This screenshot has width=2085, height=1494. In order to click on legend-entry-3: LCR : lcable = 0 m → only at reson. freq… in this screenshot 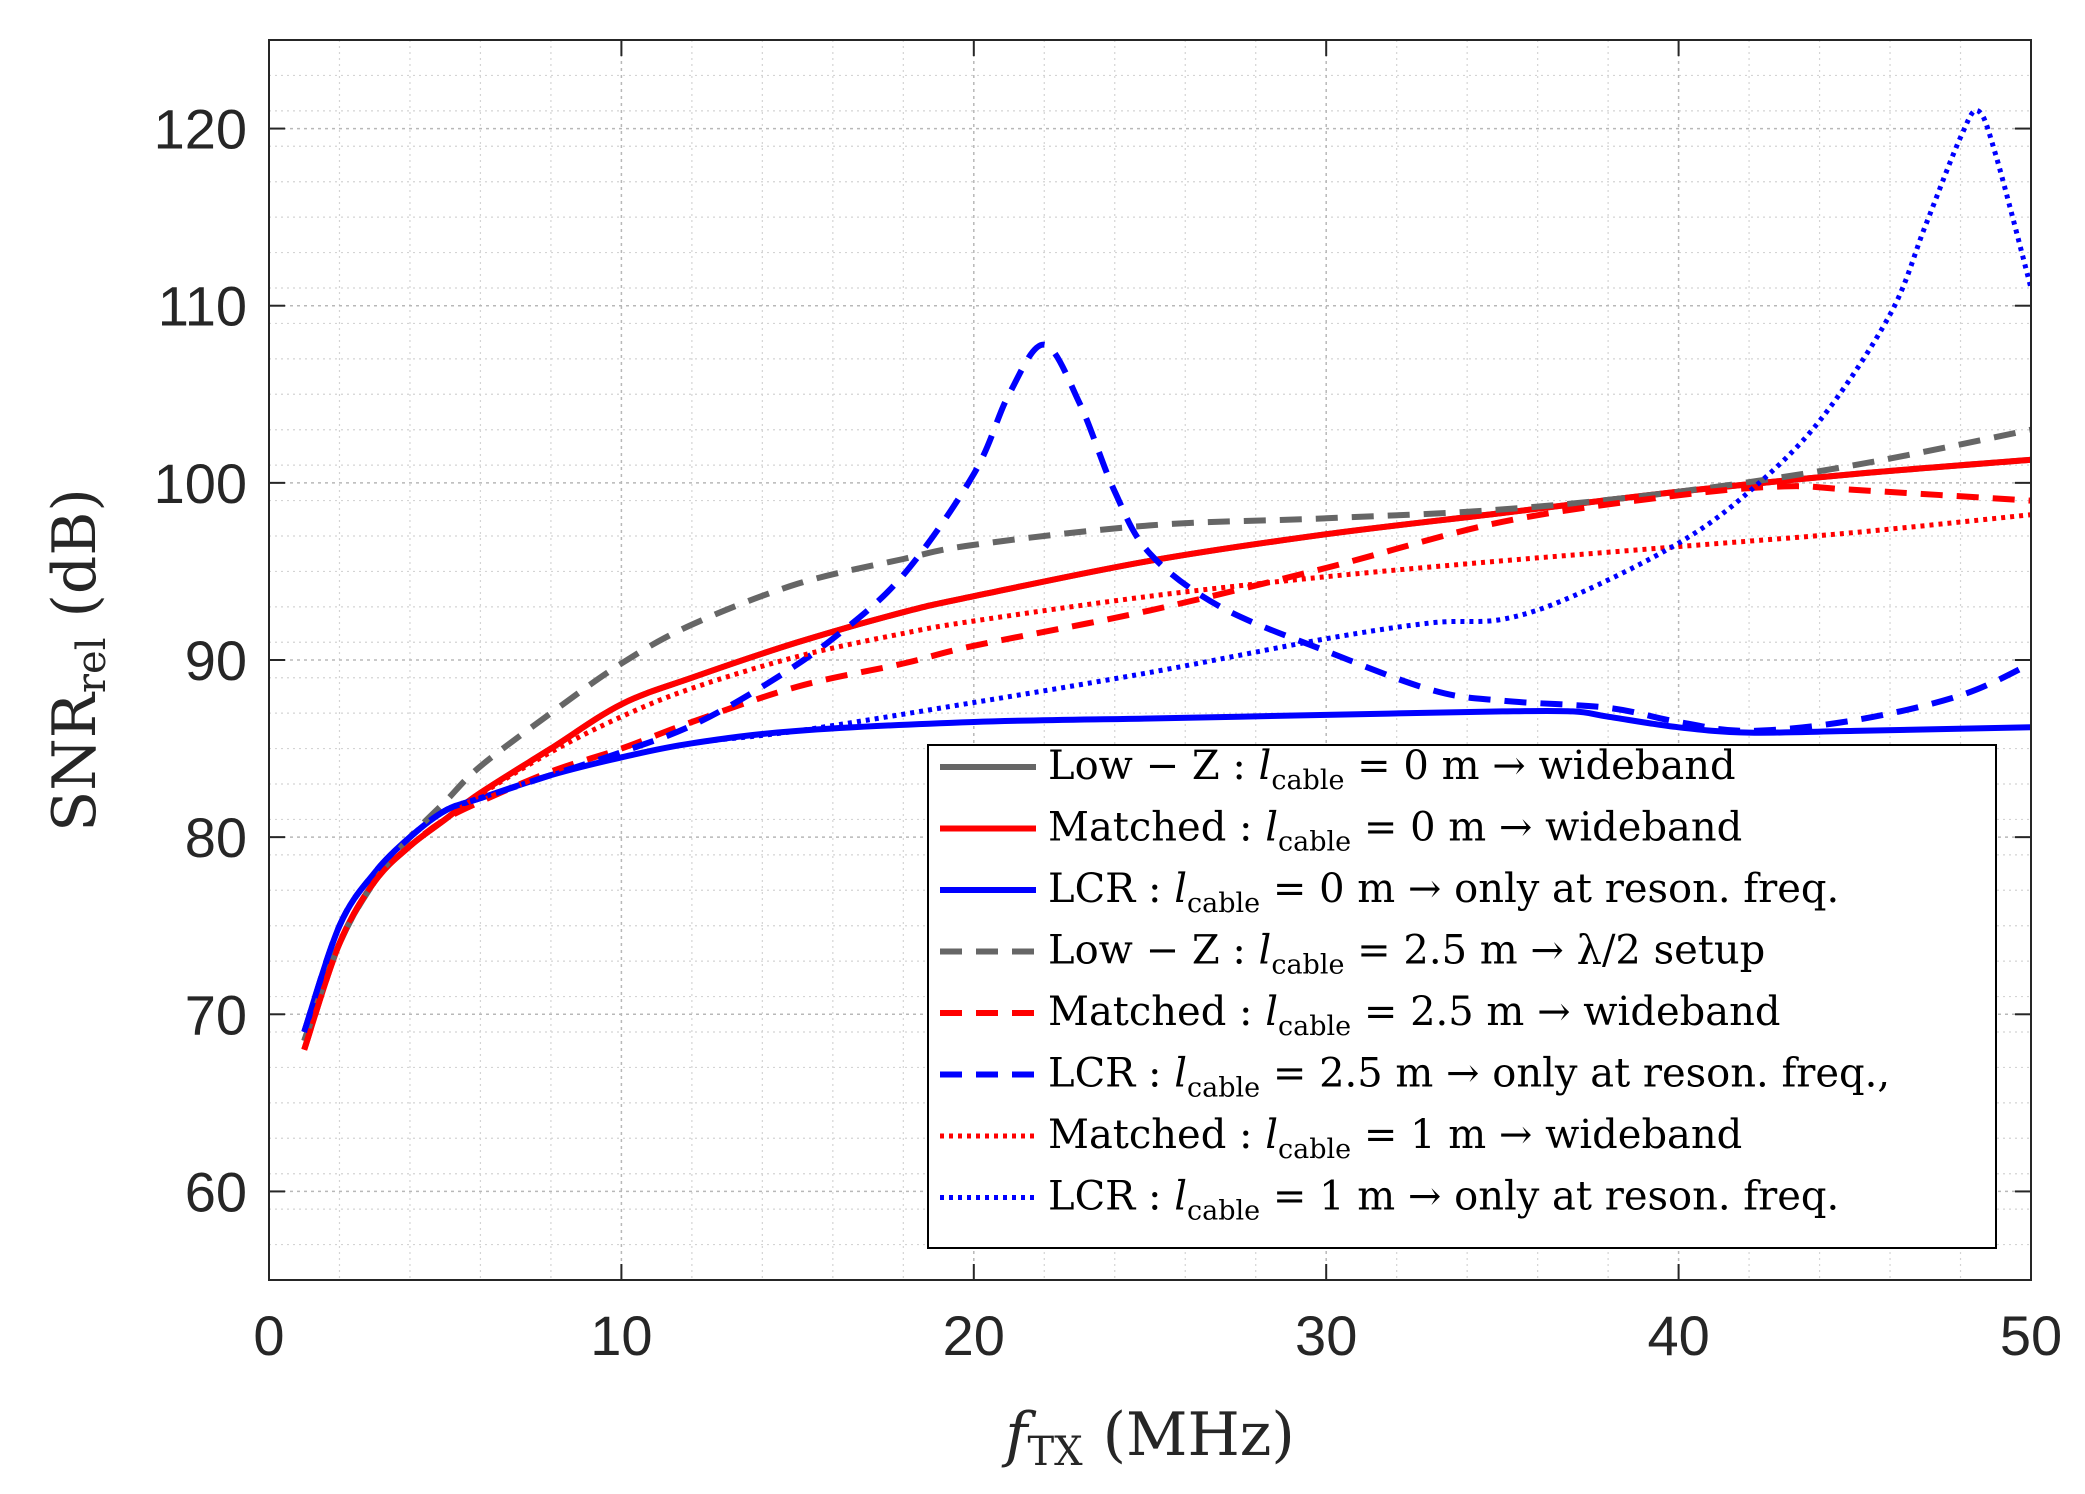, I will do `click(1443, 892)`.